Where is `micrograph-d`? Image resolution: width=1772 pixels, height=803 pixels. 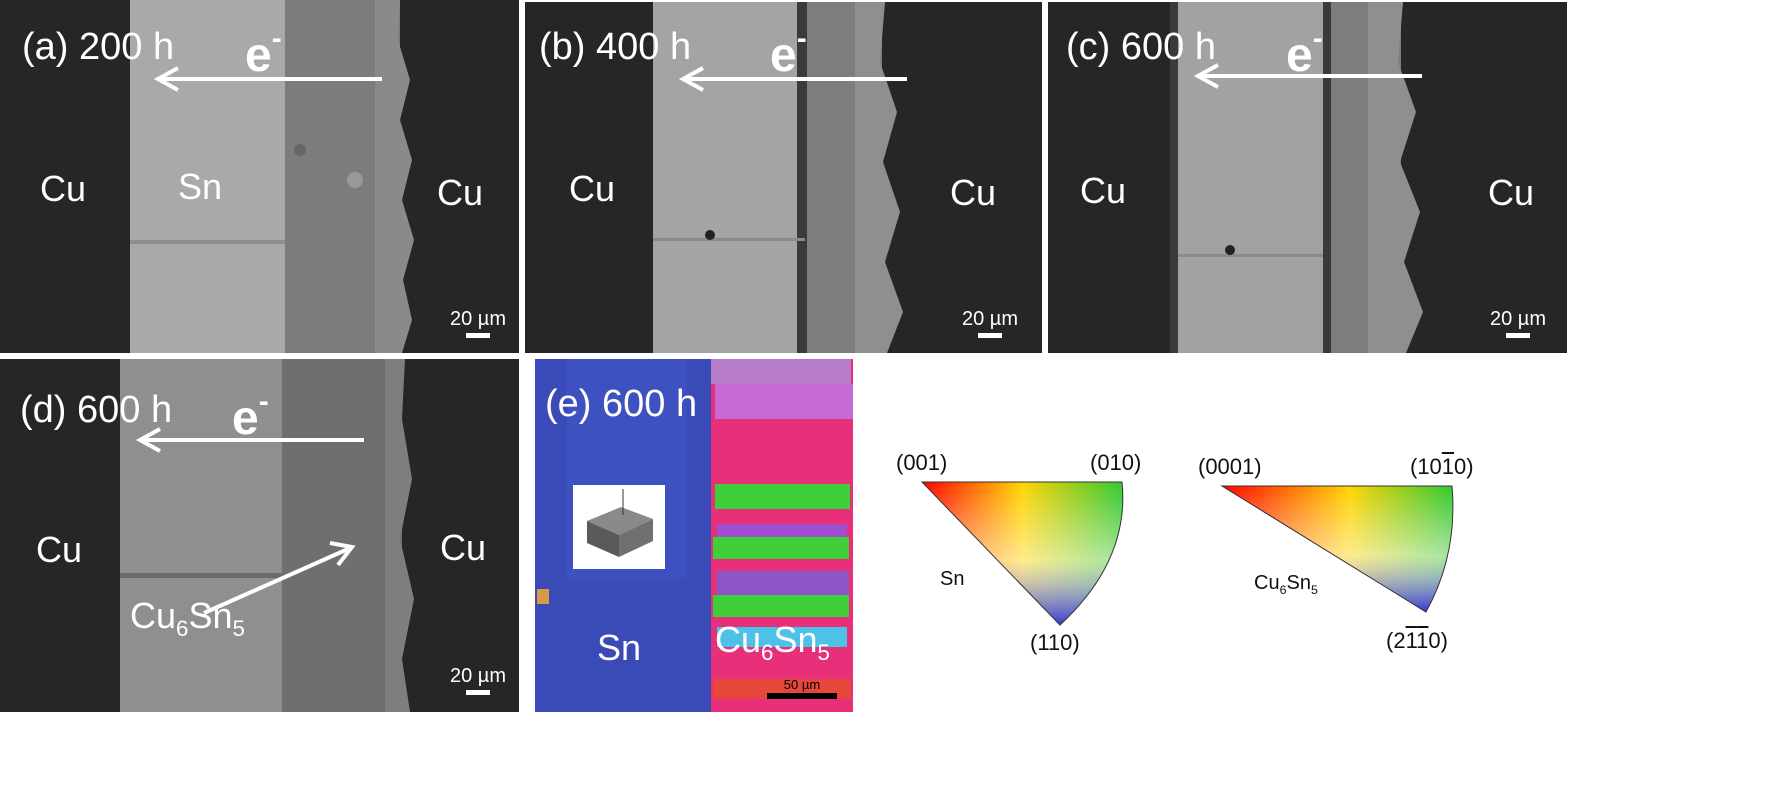
micrograph-d is located at coordinates (259, 535).